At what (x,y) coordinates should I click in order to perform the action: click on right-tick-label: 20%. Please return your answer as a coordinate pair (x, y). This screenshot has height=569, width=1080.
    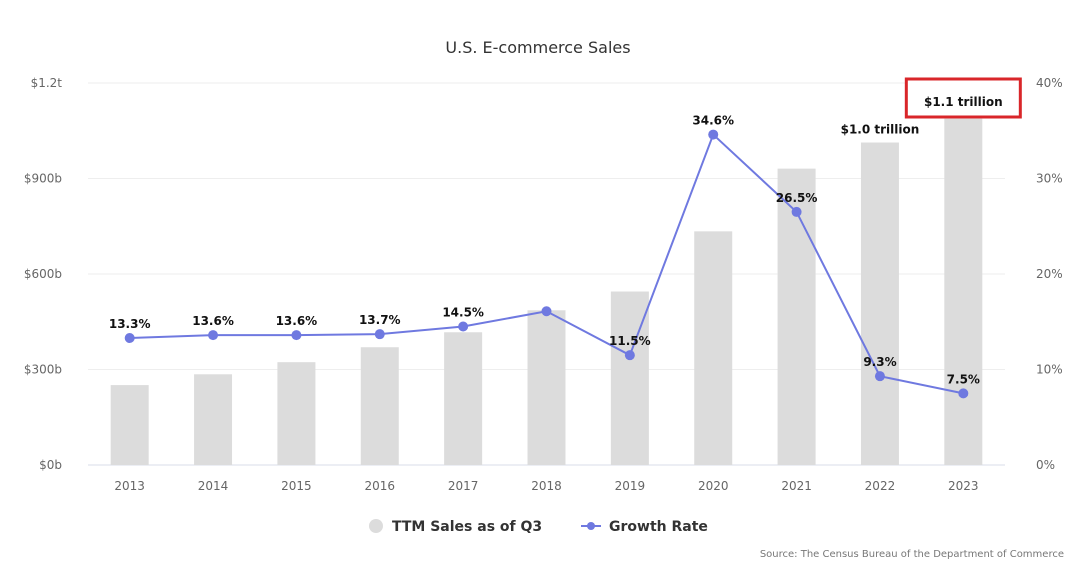
    Looking at the image, I should click on (1049, 274).